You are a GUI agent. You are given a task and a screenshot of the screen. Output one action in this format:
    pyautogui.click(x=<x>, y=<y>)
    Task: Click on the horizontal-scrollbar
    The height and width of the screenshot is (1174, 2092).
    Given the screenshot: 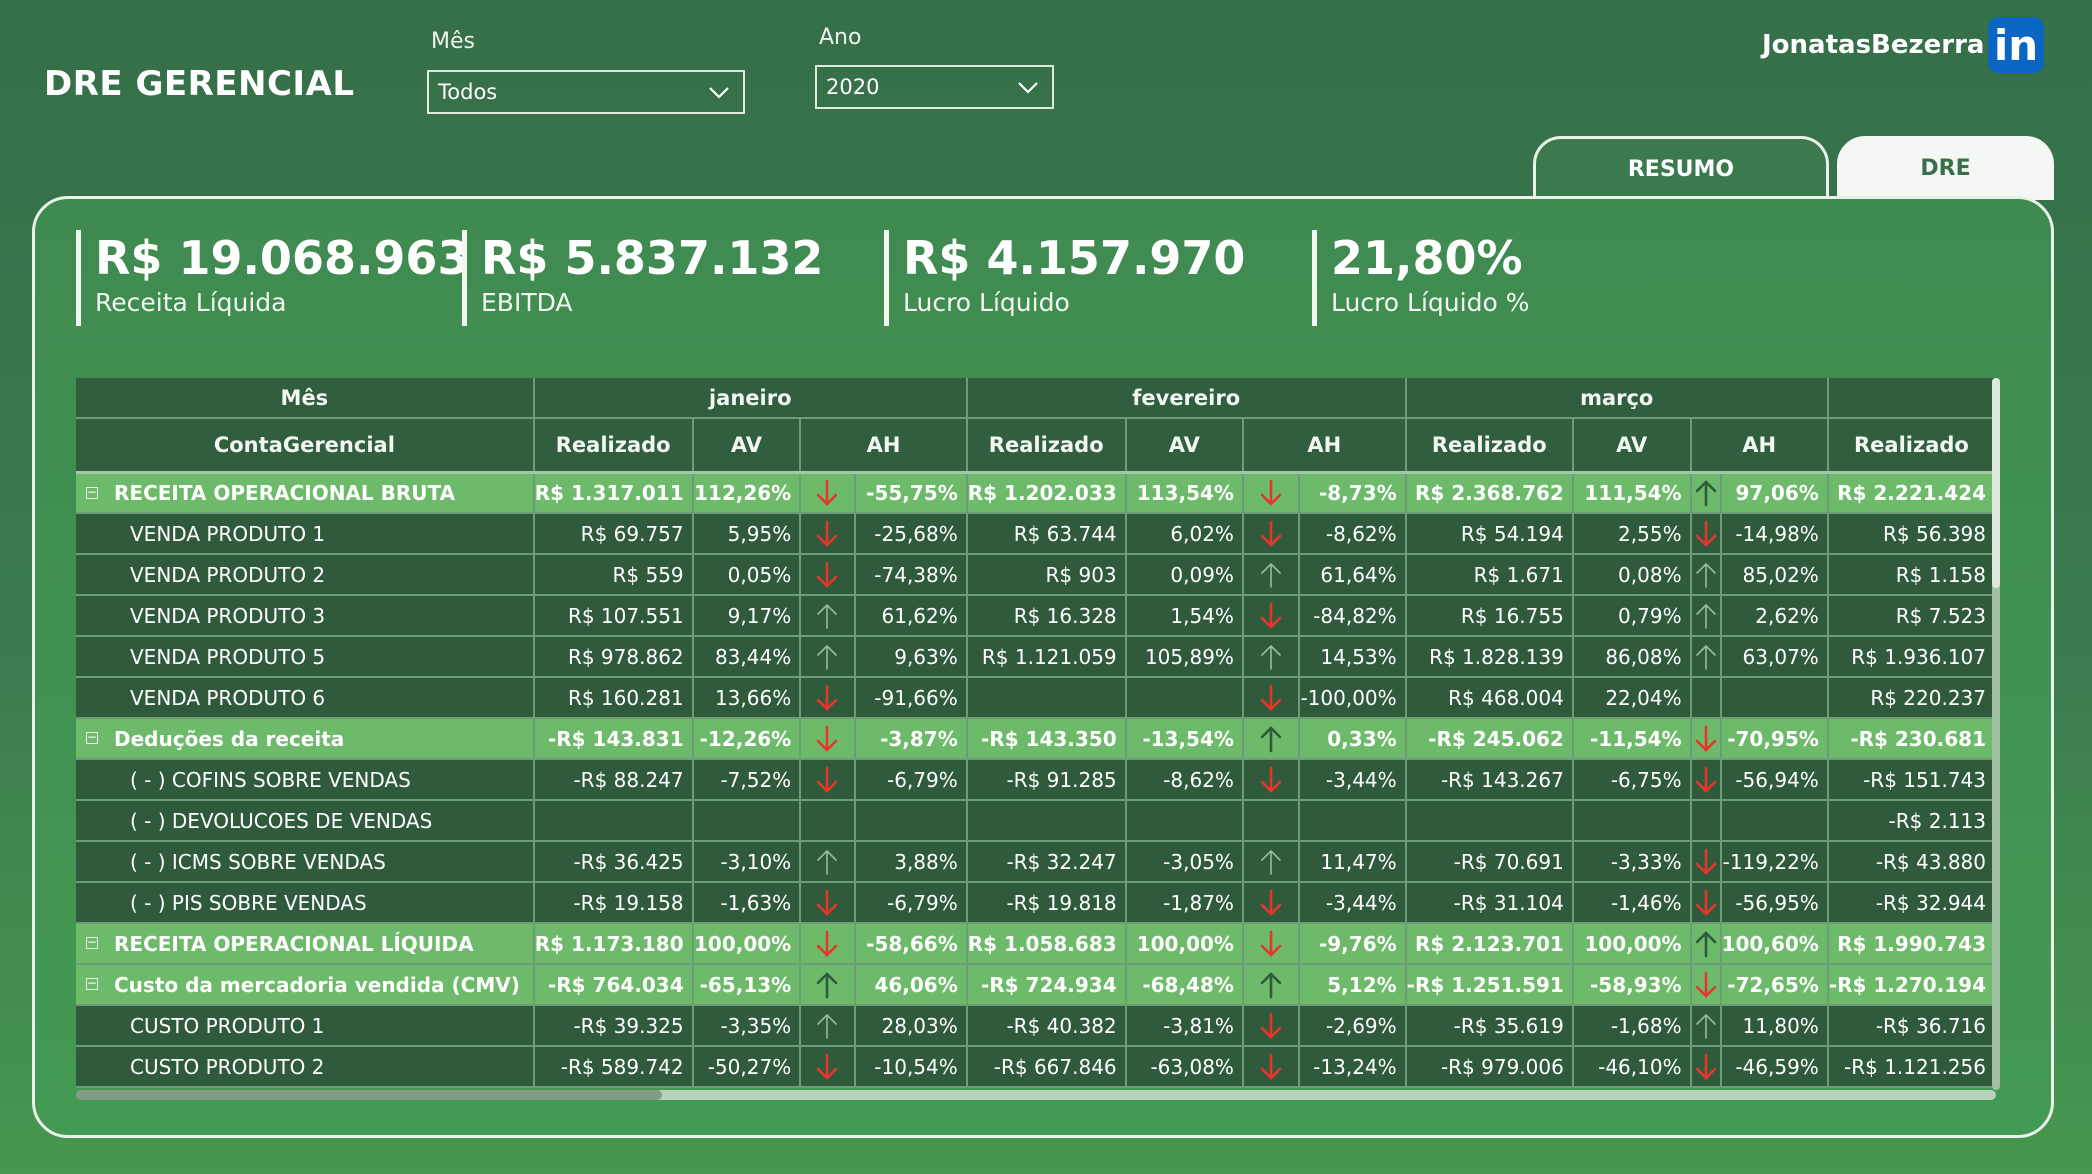 What is the action you would take?
    pyautogui.click(x=1036, y=1095)
    